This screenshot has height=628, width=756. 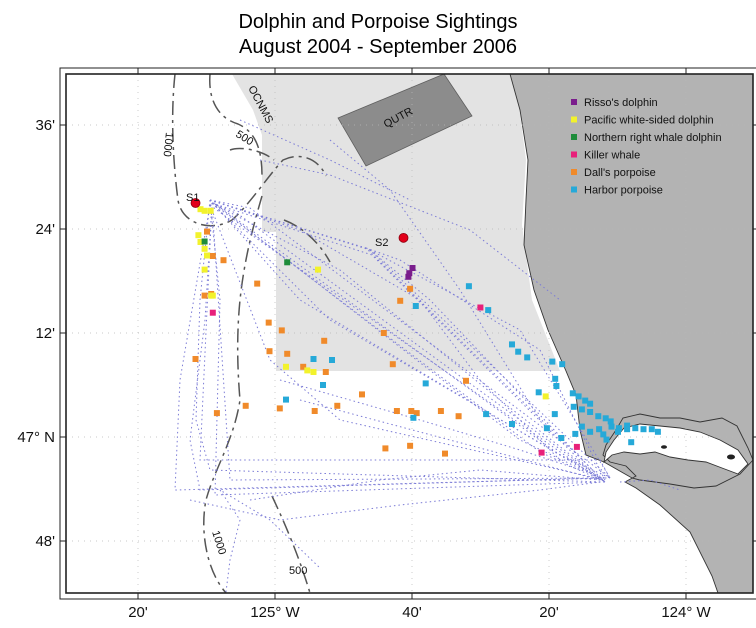 I want to click on map-title-line-1: Dolphin and Porpoise Sightings, so click(x=378, y=22).